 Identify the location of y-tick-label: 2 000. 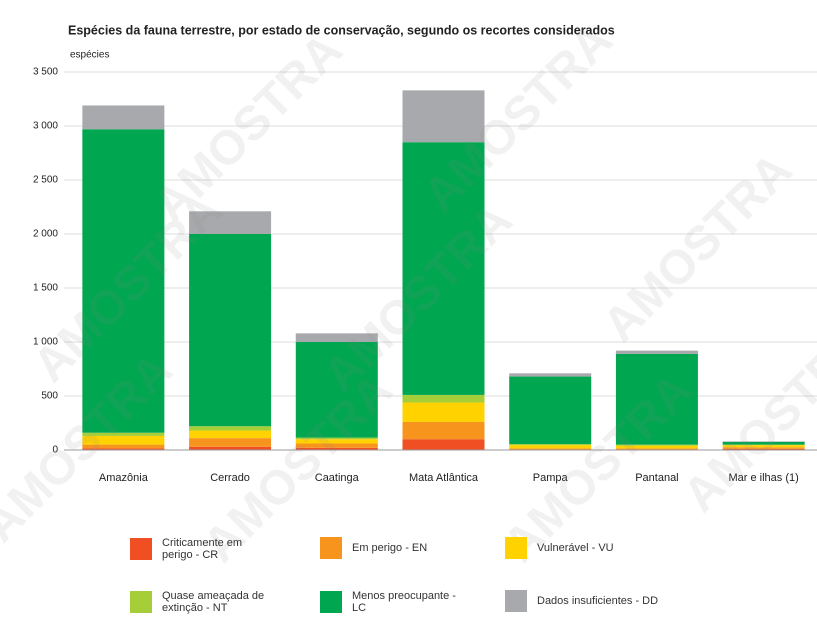
(45, 234).